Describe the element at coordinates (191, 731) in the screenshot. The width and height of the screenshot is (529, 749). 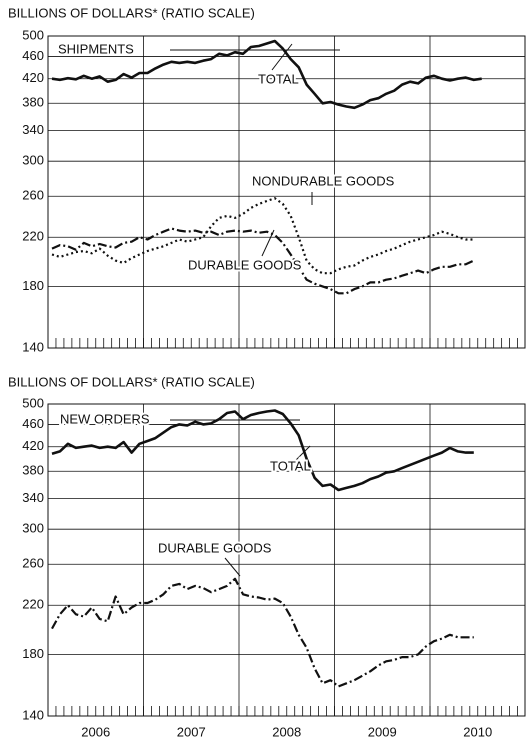
I see `x-tick-label: 2007` at that location.